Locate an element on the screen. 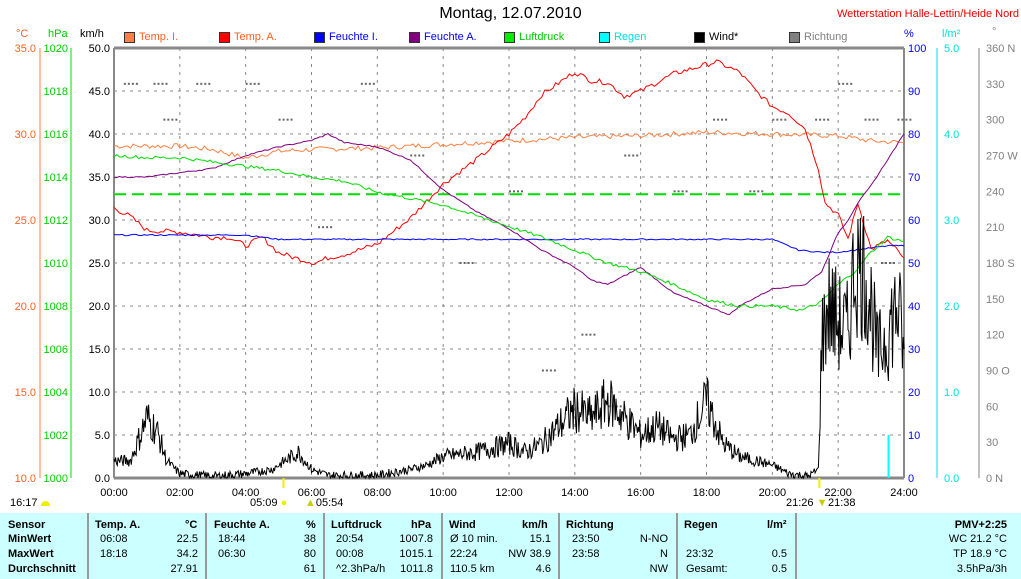  pressure-tick-label: 1020 is located at coordinates (56, 49).